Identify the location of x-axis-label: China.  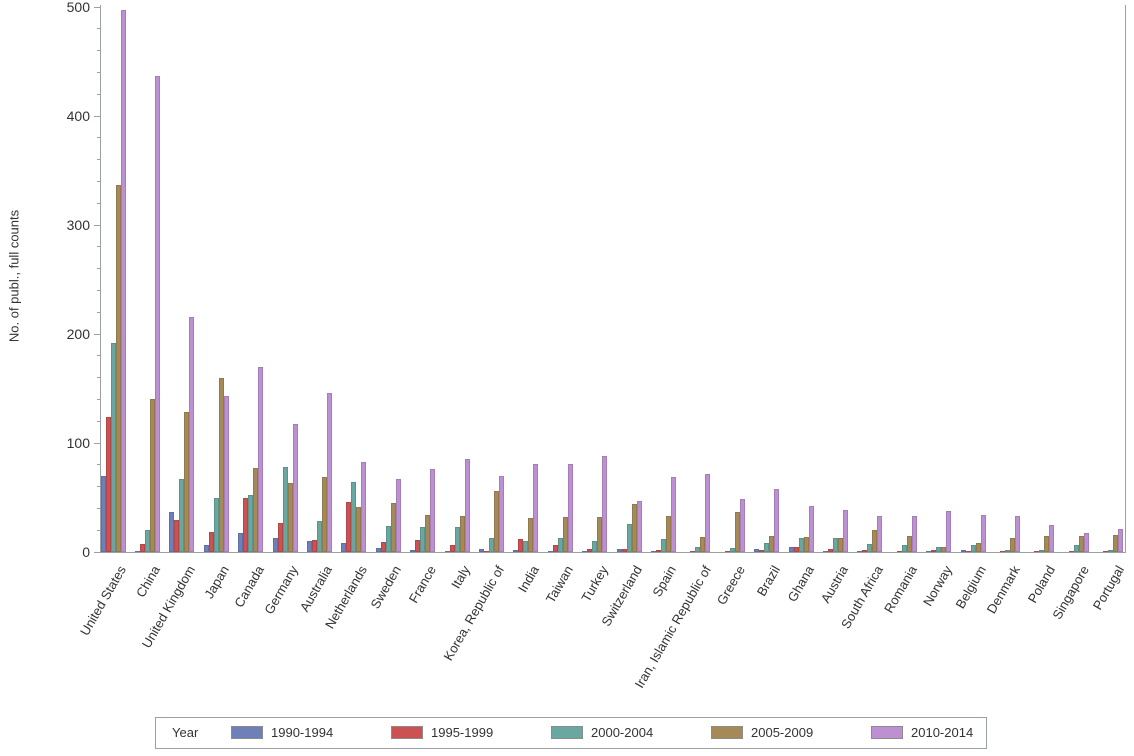
(148, 581).